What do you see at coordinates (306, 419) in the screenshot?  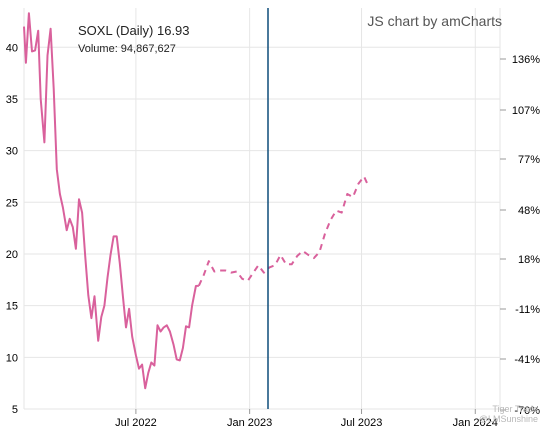 I see `date-axis: Jul 2022 Jan 2023 Jul 2023 Jan 2024` at bounding box center [306, 419].